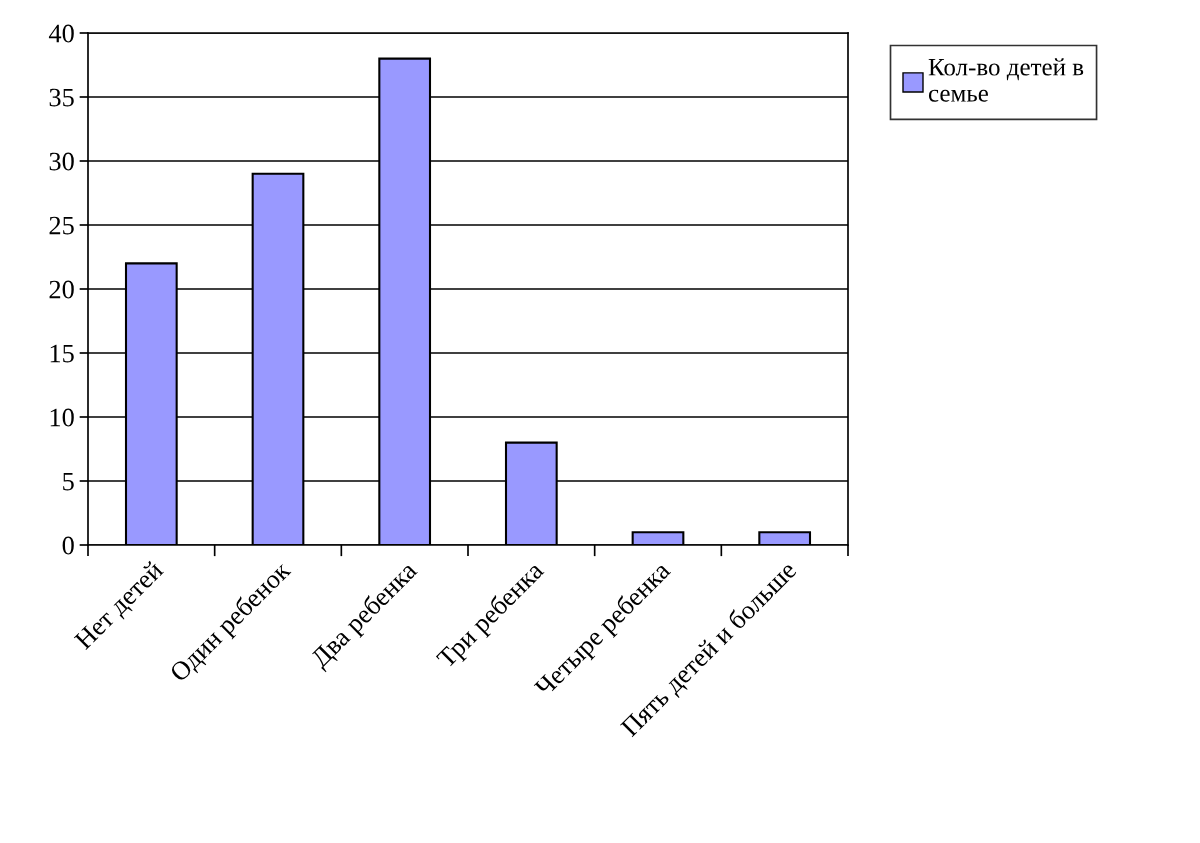  What do you see at coordinates (61, 225) in the screenshot?
I see `y-tick-label: 25` at bounding box center [61, 225].